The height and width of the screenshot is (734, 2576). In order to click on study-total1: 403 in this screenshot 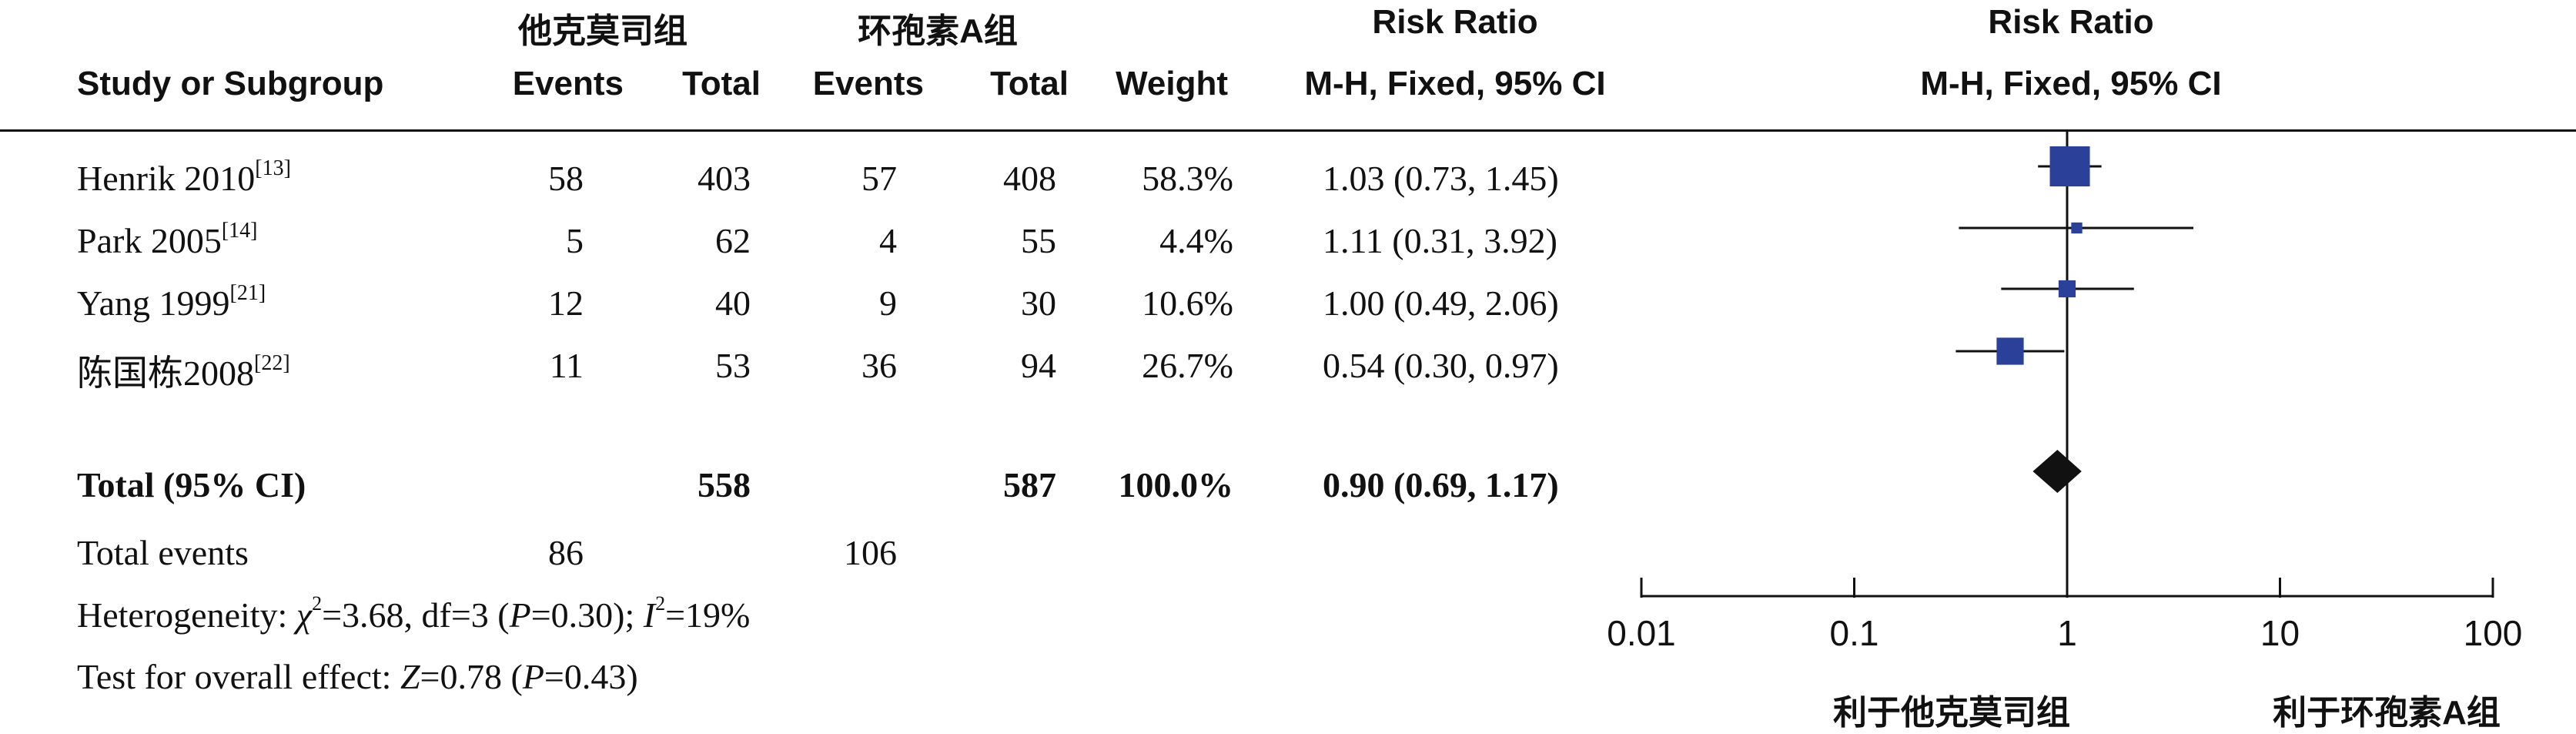, I will do `click(725, 178)`.